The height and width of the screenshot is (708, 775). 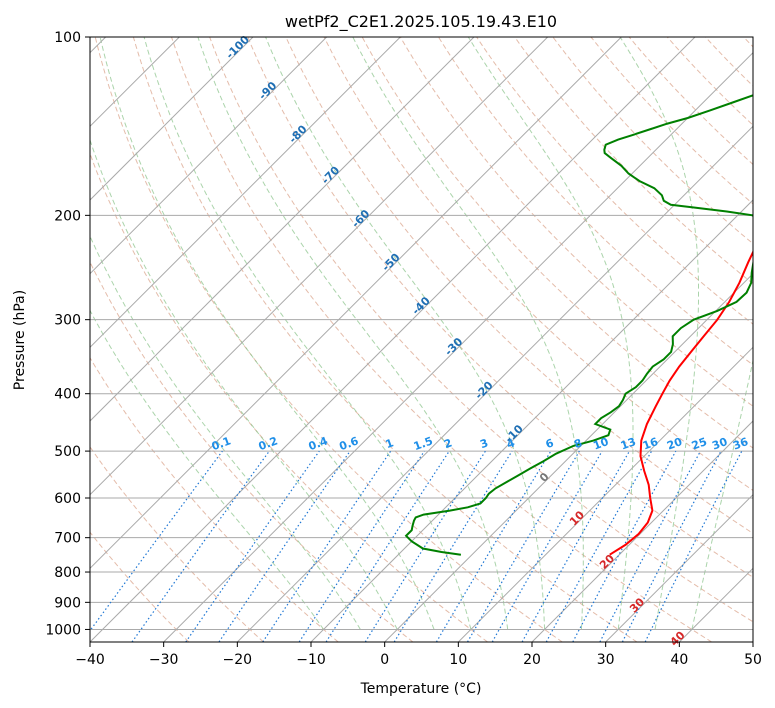 What do you see at coordinates (67, 321) in the screenshot?
I see `y-tick-label: 300` at bounding box center [67, 321].